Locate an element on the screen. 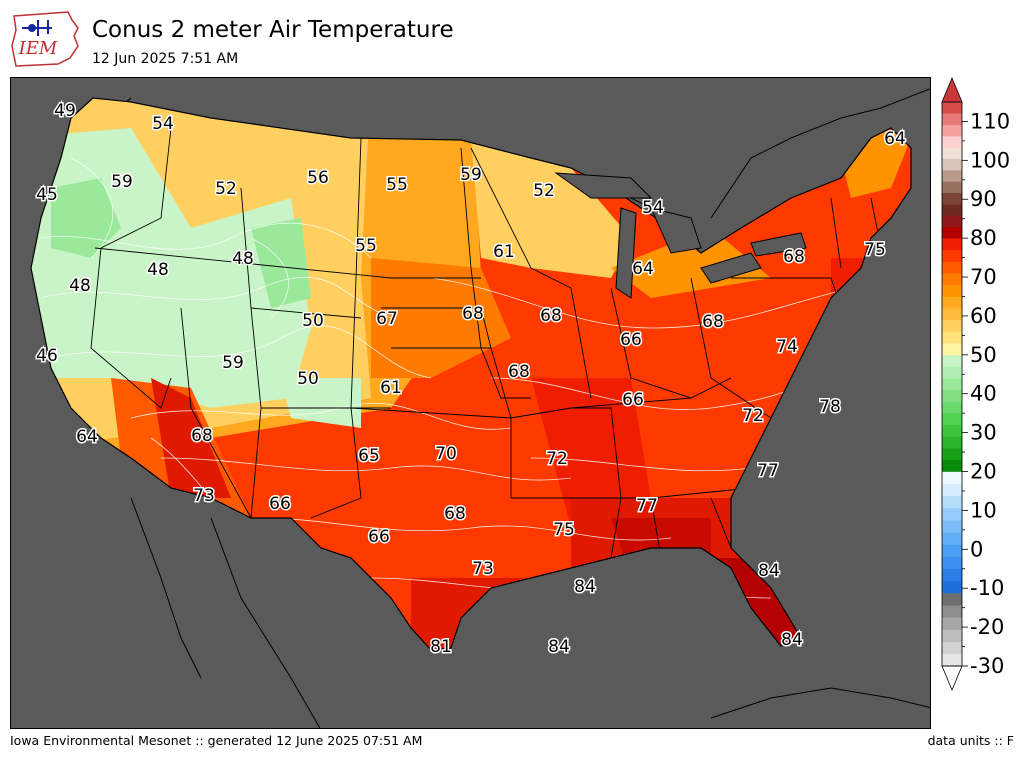 This screenshot has width=1024, height=768. station-temp-label: 78 is located at coordinates (830, 407).